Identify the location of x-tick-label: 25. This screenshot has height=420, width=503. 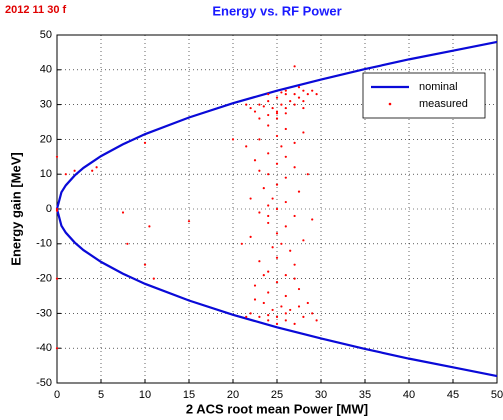
(277, 395).